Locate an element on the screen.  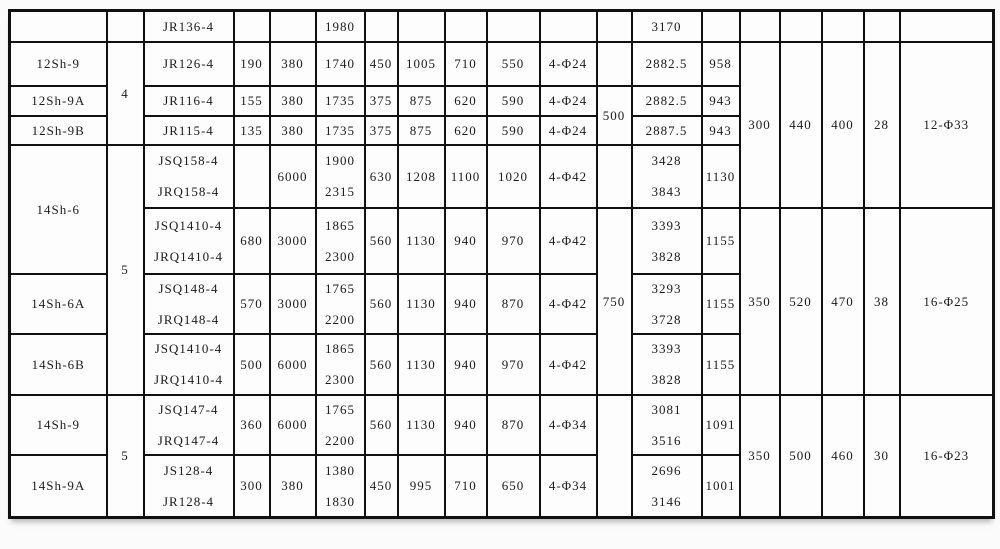
cell-r2-c13: 2882.5 is located at coordinates (666, 63).